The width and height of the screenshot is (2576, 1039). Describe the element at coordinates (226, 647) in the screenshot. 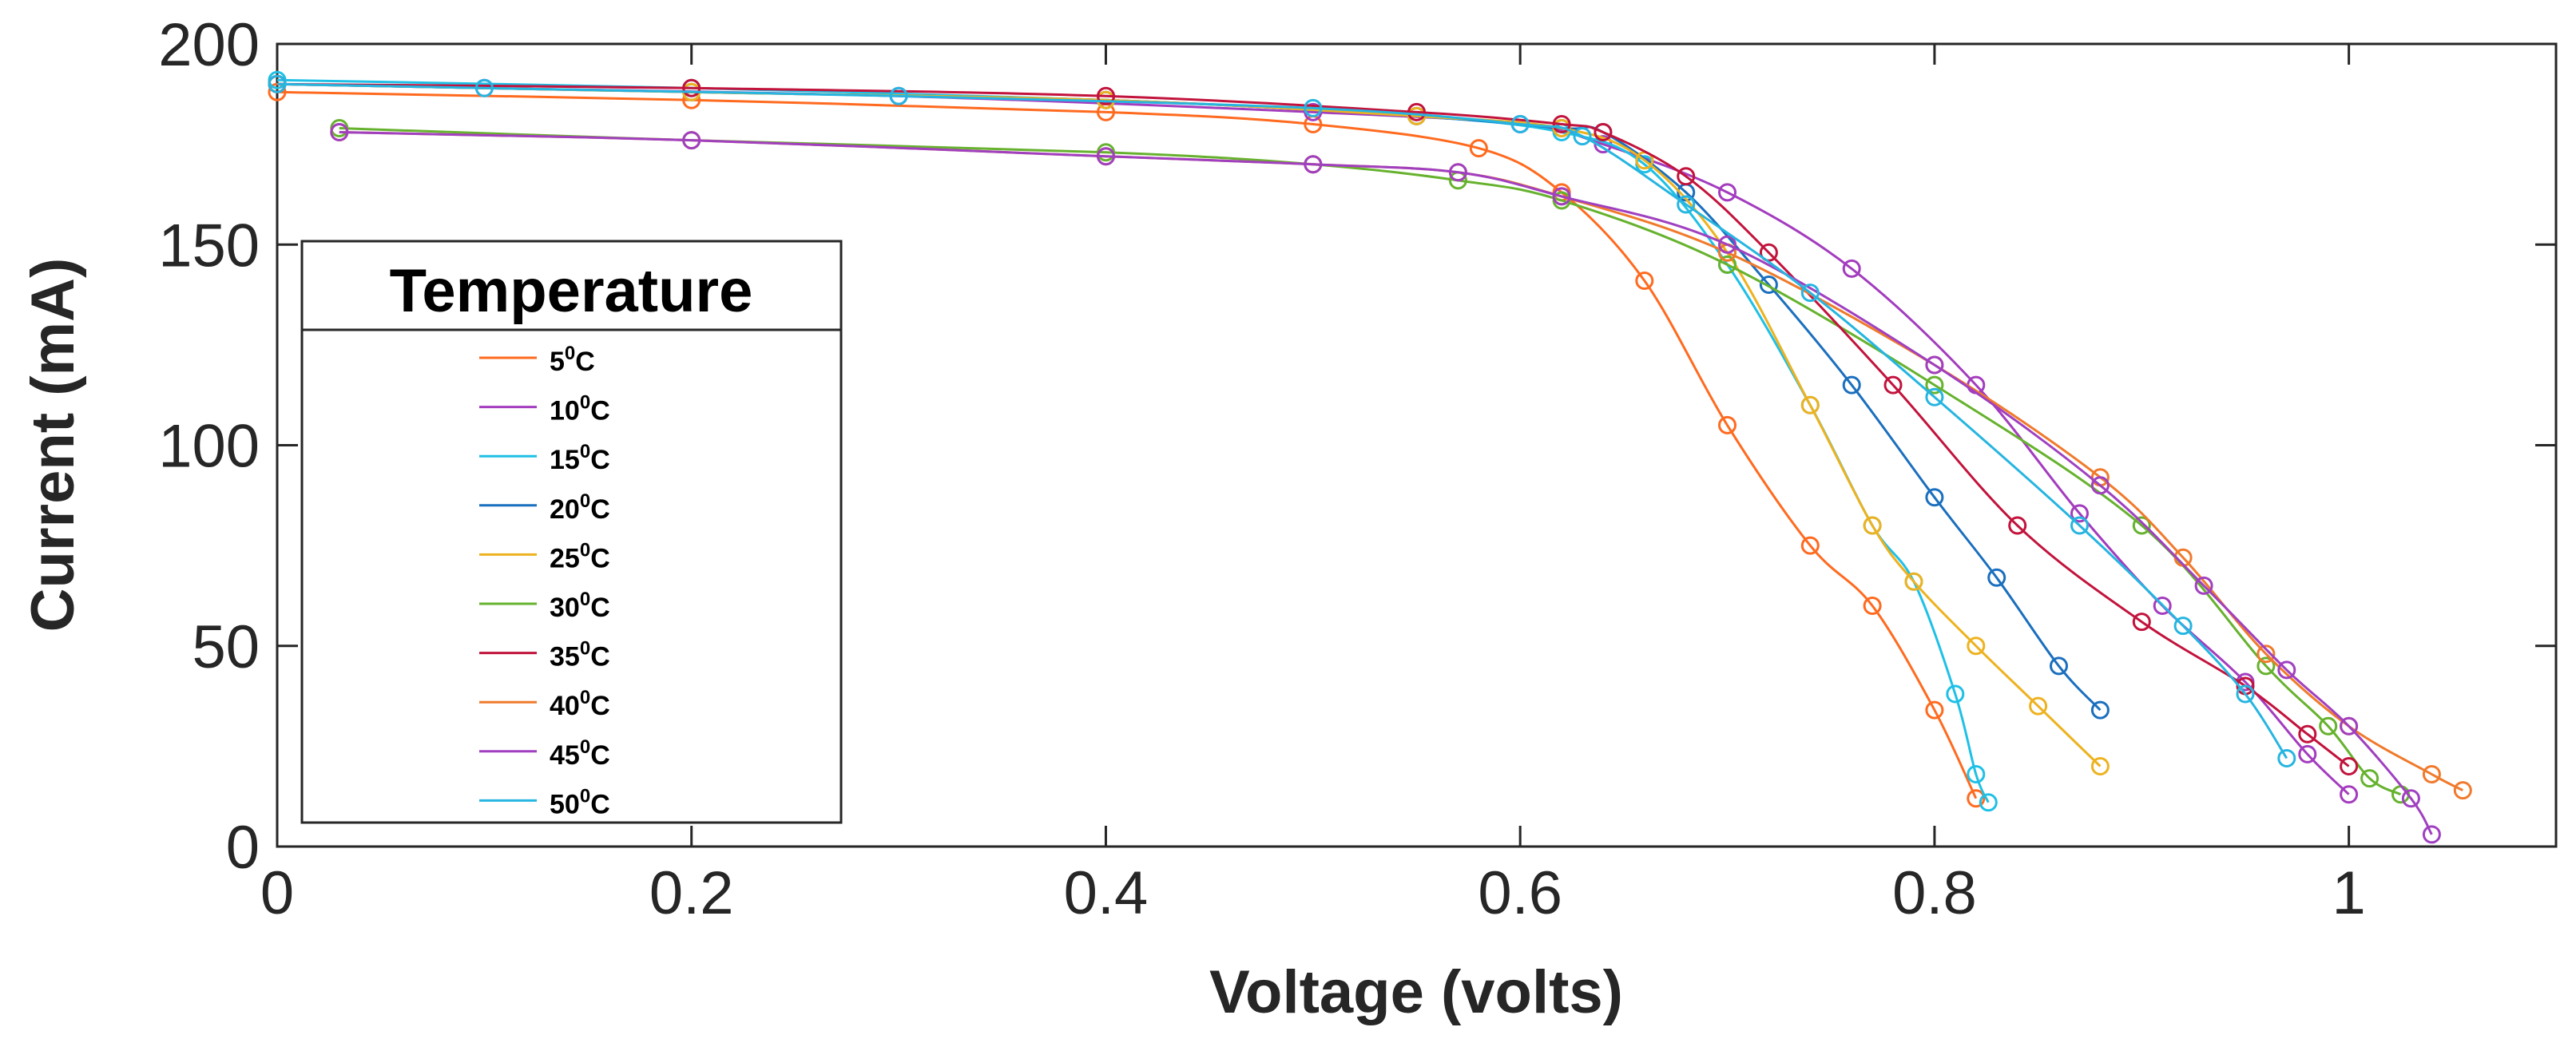

I see `y-tick-label-1: 50` at that location.